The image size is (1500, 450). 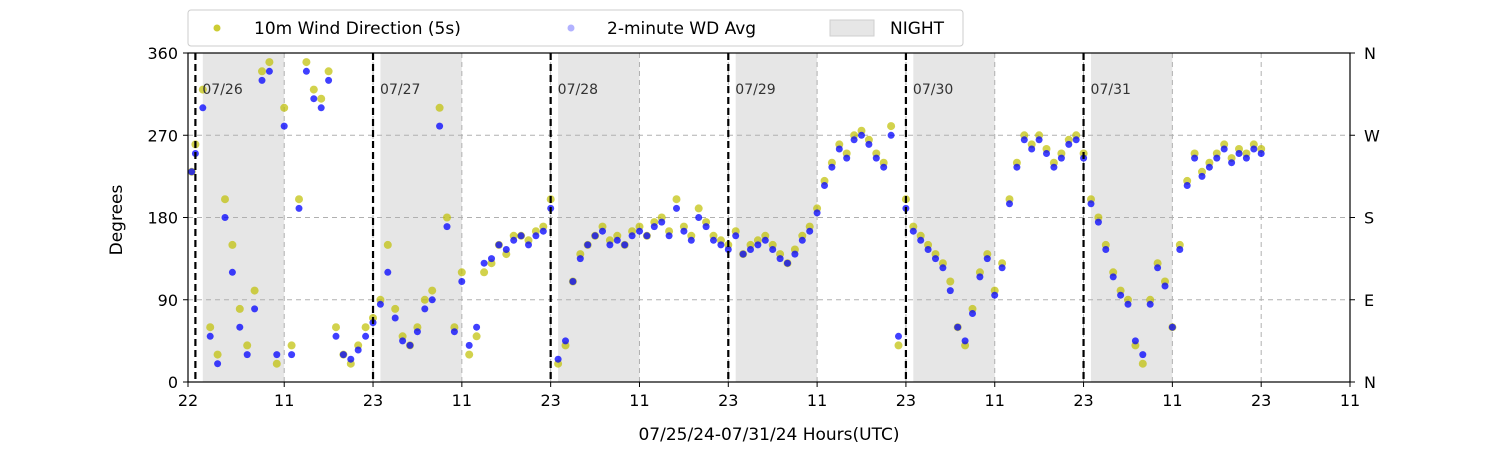 I want to click on legend-marker-night, so click(x=852, y=28).